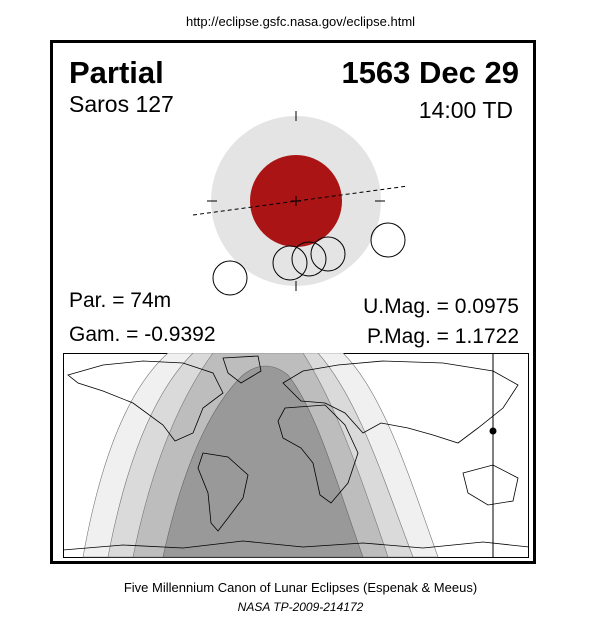 The height and width of the screenshot is (640, 601). What do you see at coordinates (223, 492) in the screenshot?
I see `south-america-outline` at bounding box center [223, 492].